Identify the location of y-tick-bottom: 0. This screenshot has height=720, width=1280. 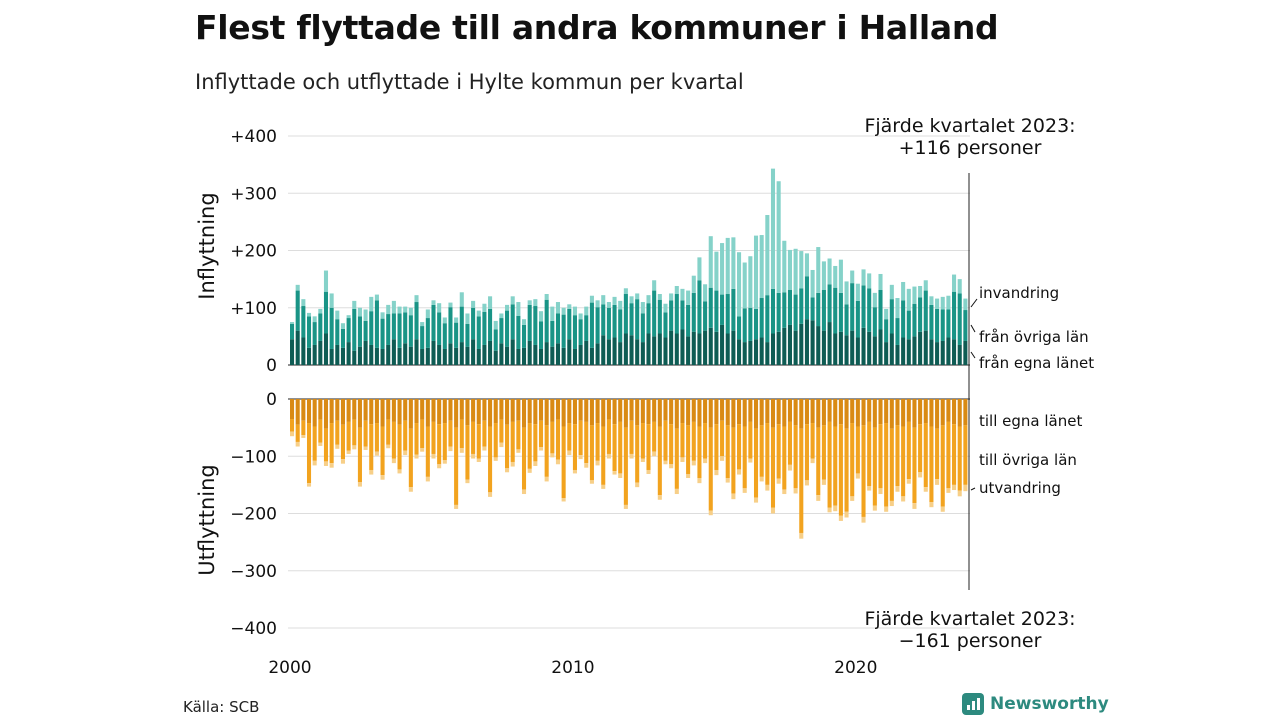
(271, 400).